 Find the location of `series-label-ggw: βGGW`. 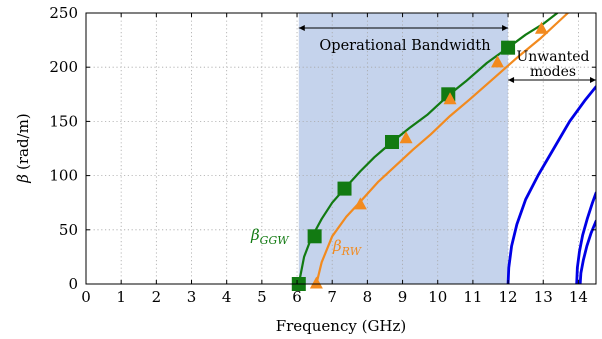

series-label-ggw: βGGW is located at coordinates (270, 236).